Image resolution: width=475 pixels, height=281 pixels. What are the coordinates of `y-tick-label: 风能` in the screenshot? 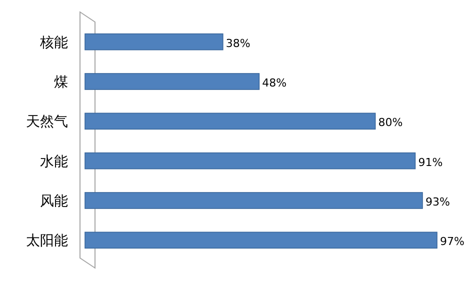 It's located at (54, 202).